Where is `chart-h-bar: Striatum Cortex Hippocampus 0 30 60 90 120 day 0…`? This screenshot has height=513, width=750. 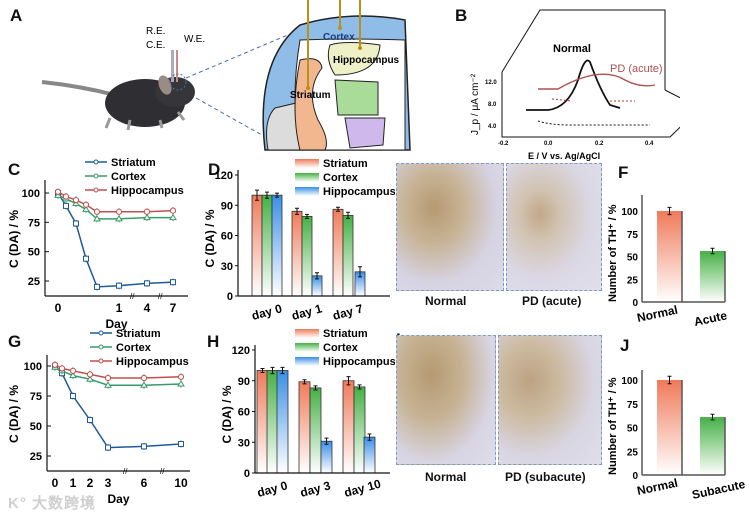 chart-h-bar: Striatum Cortex Hippocampus 0 30 60 90 120 day 0… is located at coordinates (307, 414).